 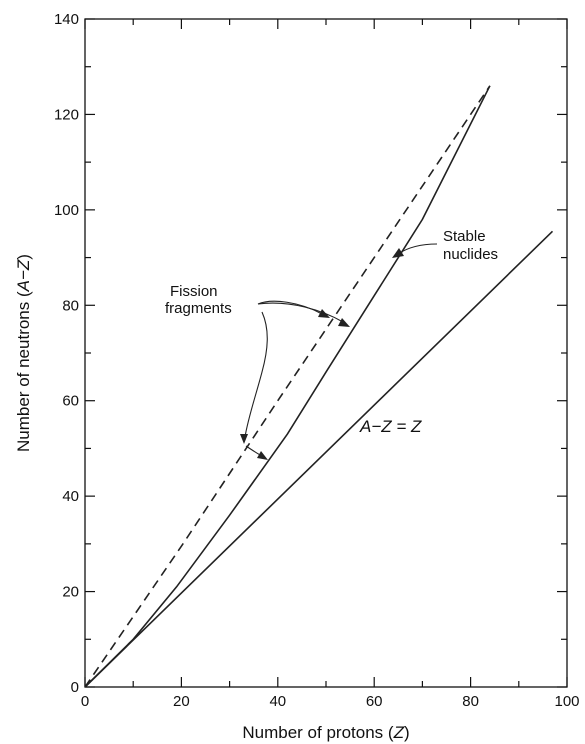 I want to click on x-axis-title-var: Z, so click(x=399, y=732).